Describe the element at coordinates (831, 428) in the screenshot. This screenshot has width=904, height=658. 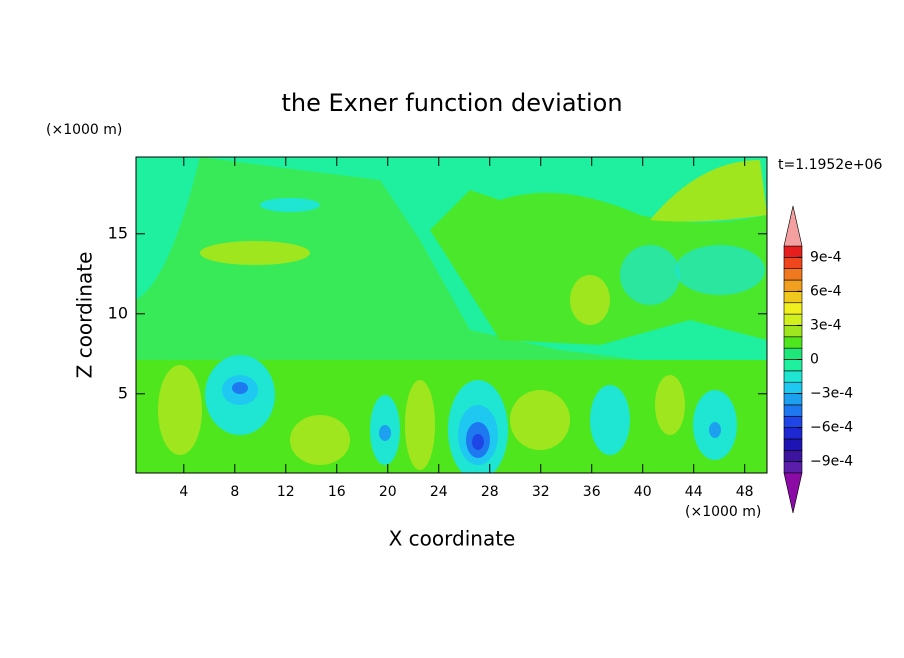
I see `colorbar-tick-label: −6e-4` at that location.